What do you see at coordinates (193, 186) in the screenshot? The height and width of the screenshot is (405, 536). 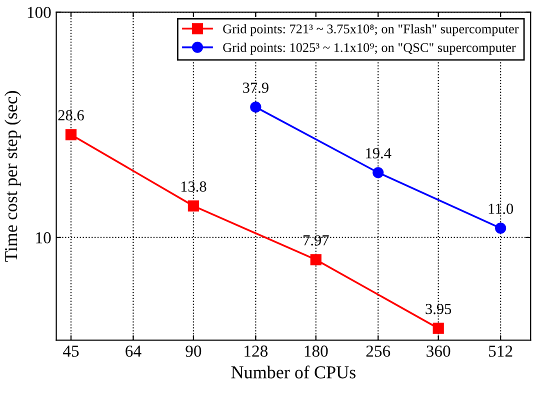 I see `data-label: 13.8` at bounding box center [193, 186].